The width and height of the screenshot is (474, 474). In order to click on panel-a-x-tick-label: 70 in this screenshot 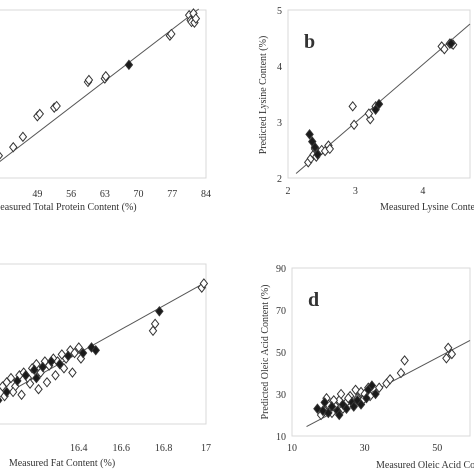, I will do `click(139, 194)`.